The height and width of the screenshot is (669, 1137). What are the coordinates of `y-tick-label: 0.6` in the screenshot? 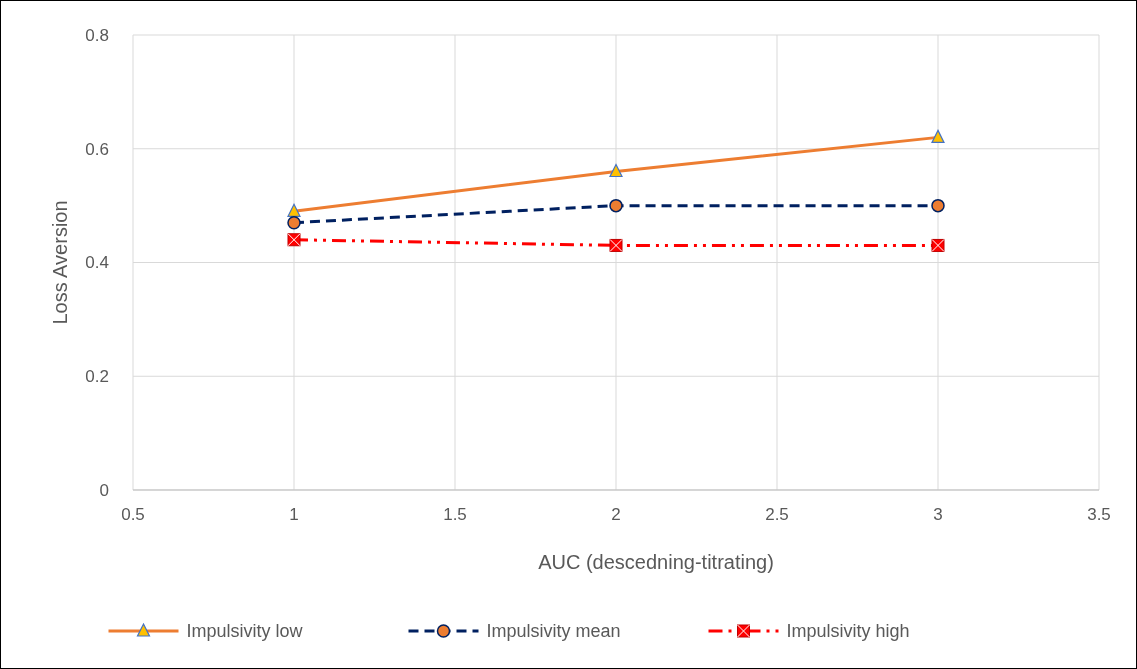 It's located at (97, 149).